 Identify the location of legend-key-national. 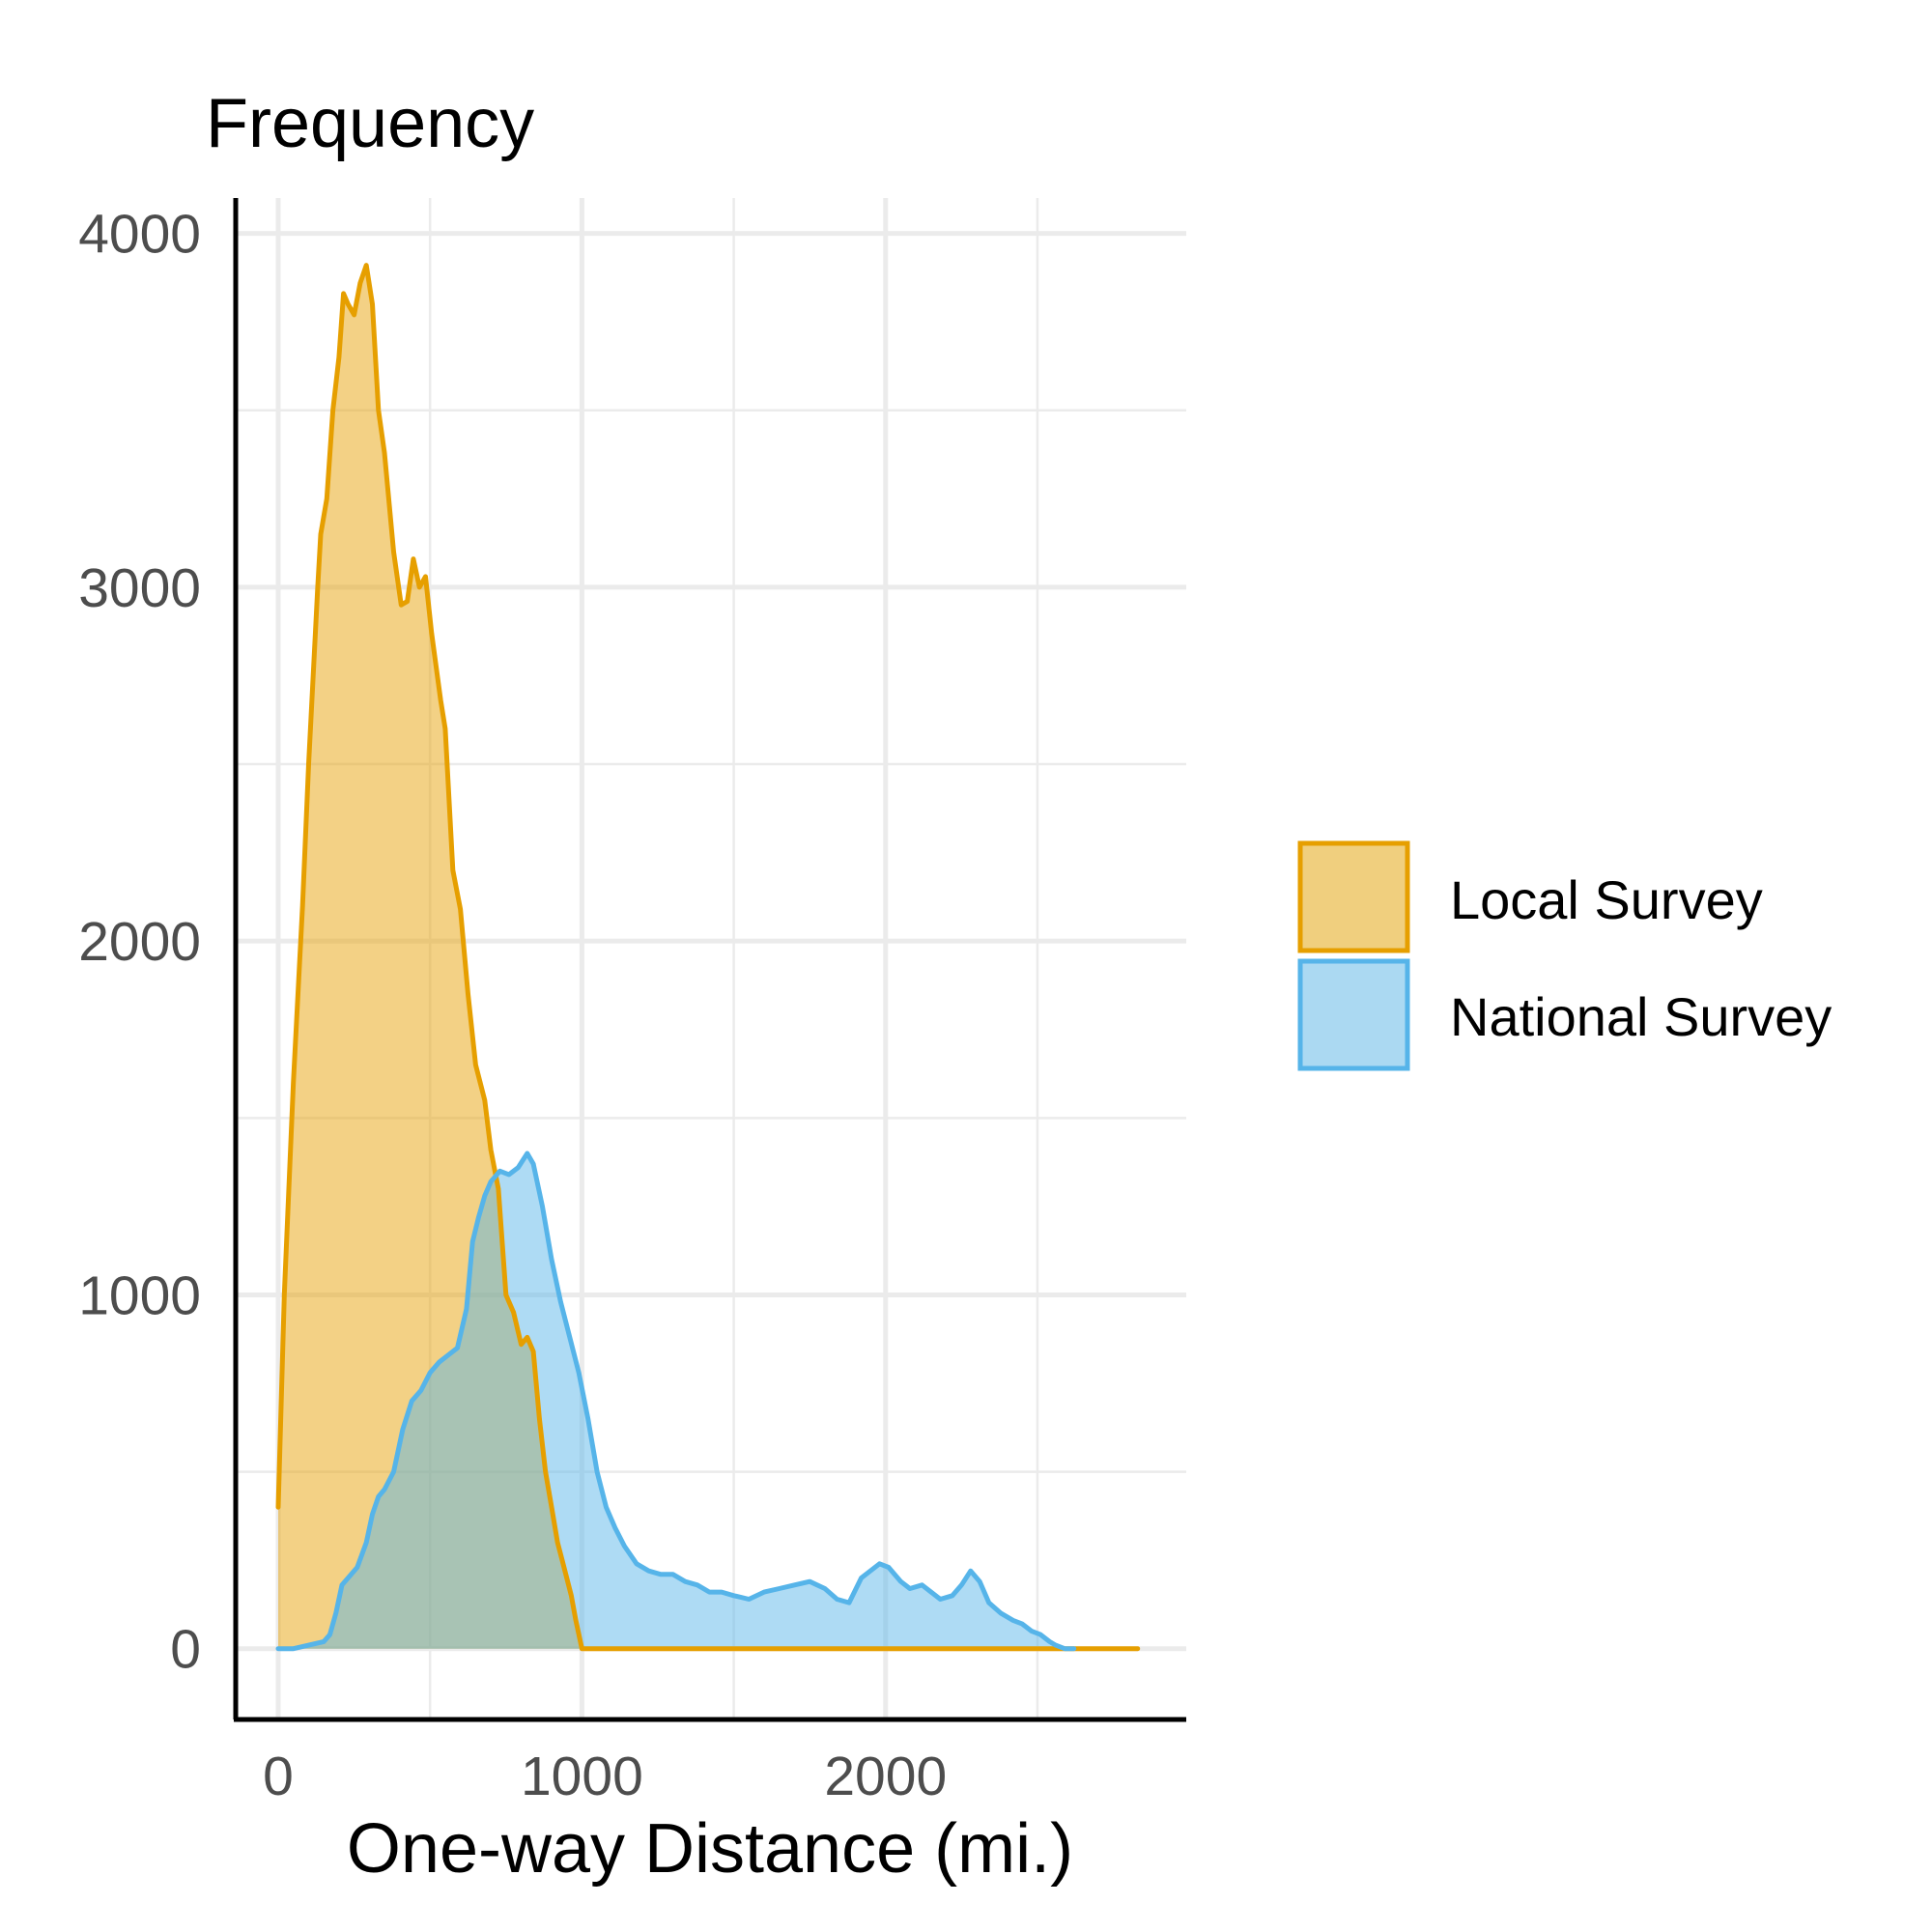
(1353, 1014).